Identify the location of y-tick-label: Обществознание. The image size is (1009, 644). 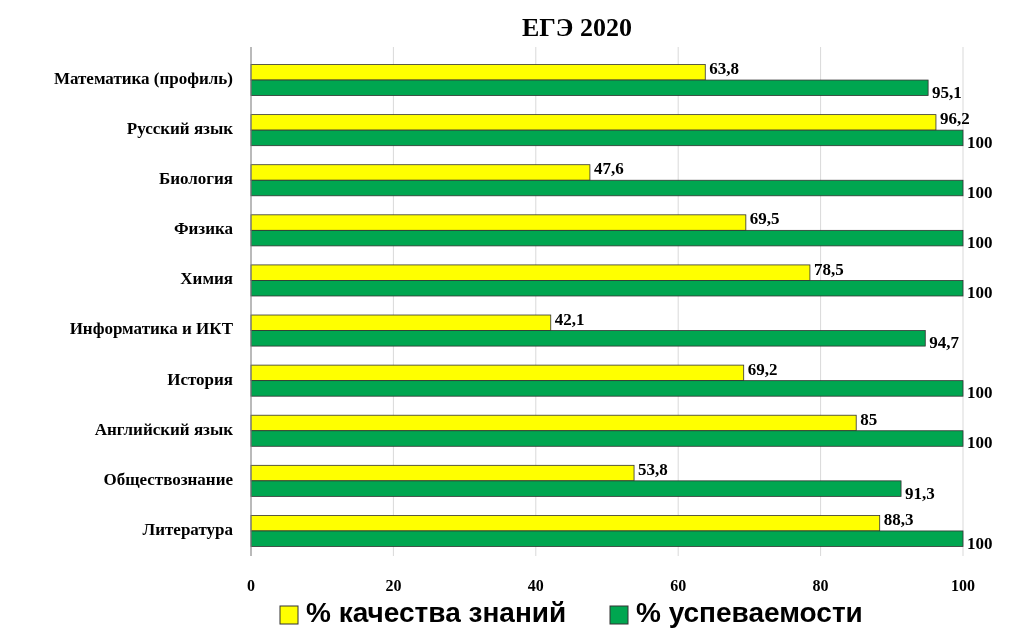
(168, 479).